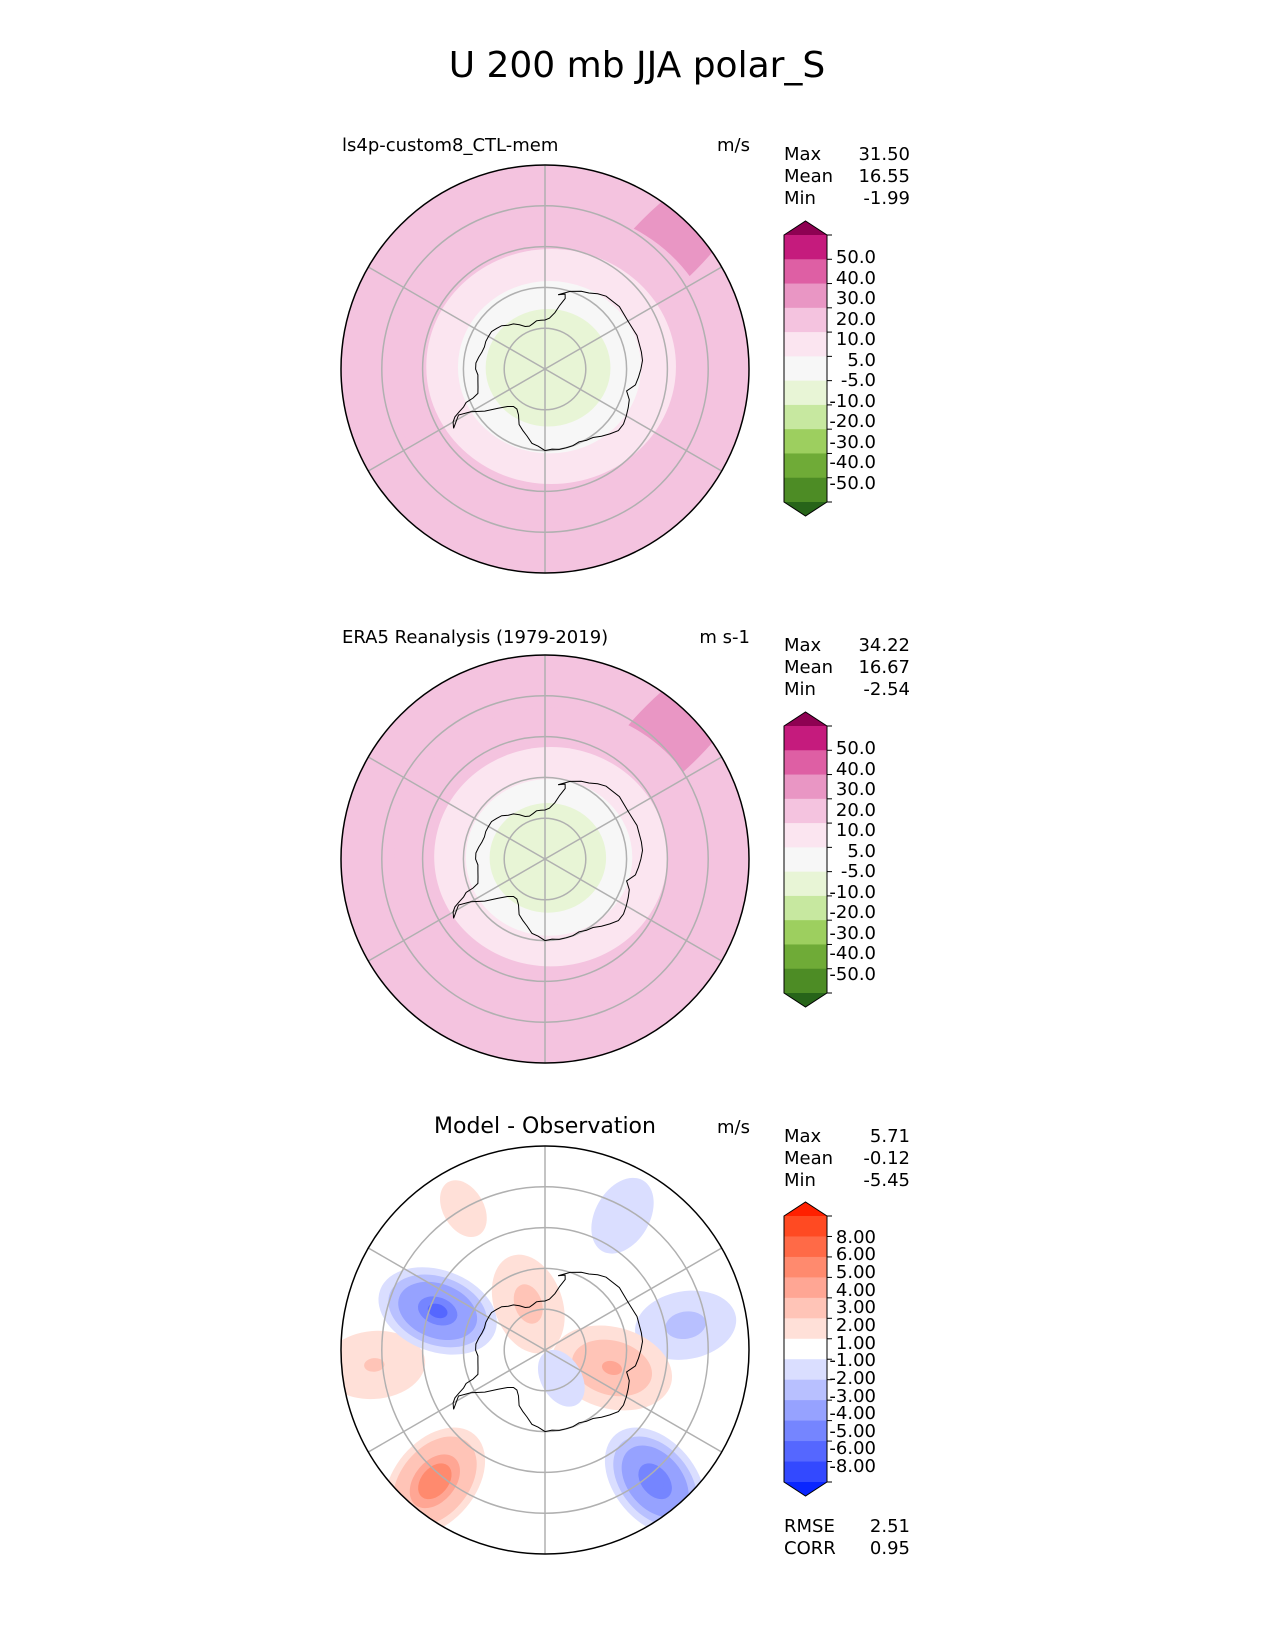 The height and width of the screenshot is (1650, 1275). I want to click on colorbar-tick-label: -30.0, so click(852, 933).